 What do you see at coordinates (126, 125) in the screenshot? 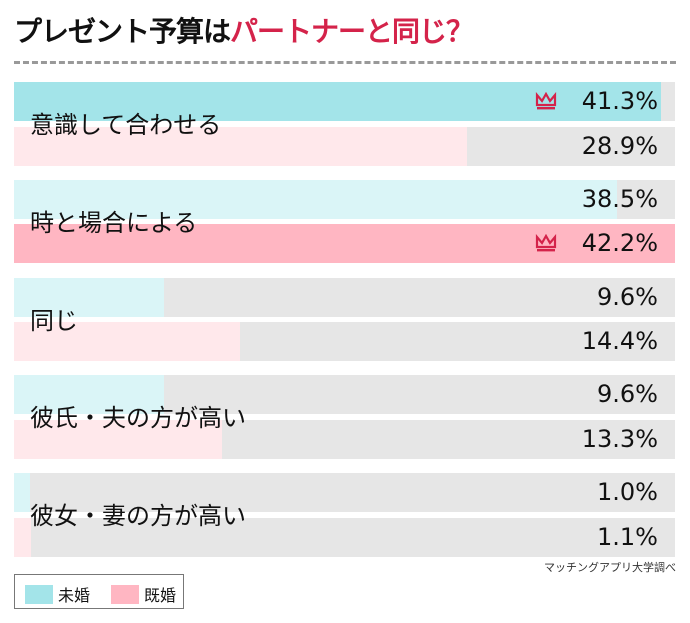
I see `category-label: 意識して合わせる` at bounding box center [126, 125].